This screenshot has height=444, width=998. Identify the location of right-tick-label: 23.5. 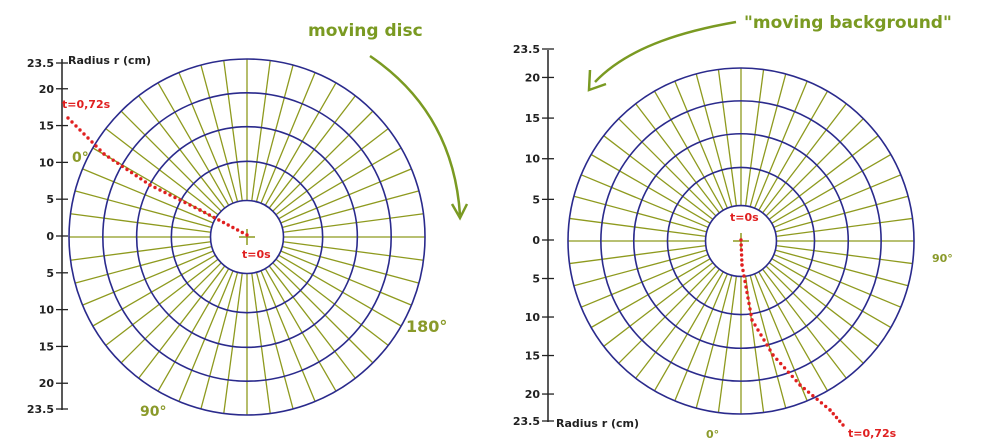
(526, 49).